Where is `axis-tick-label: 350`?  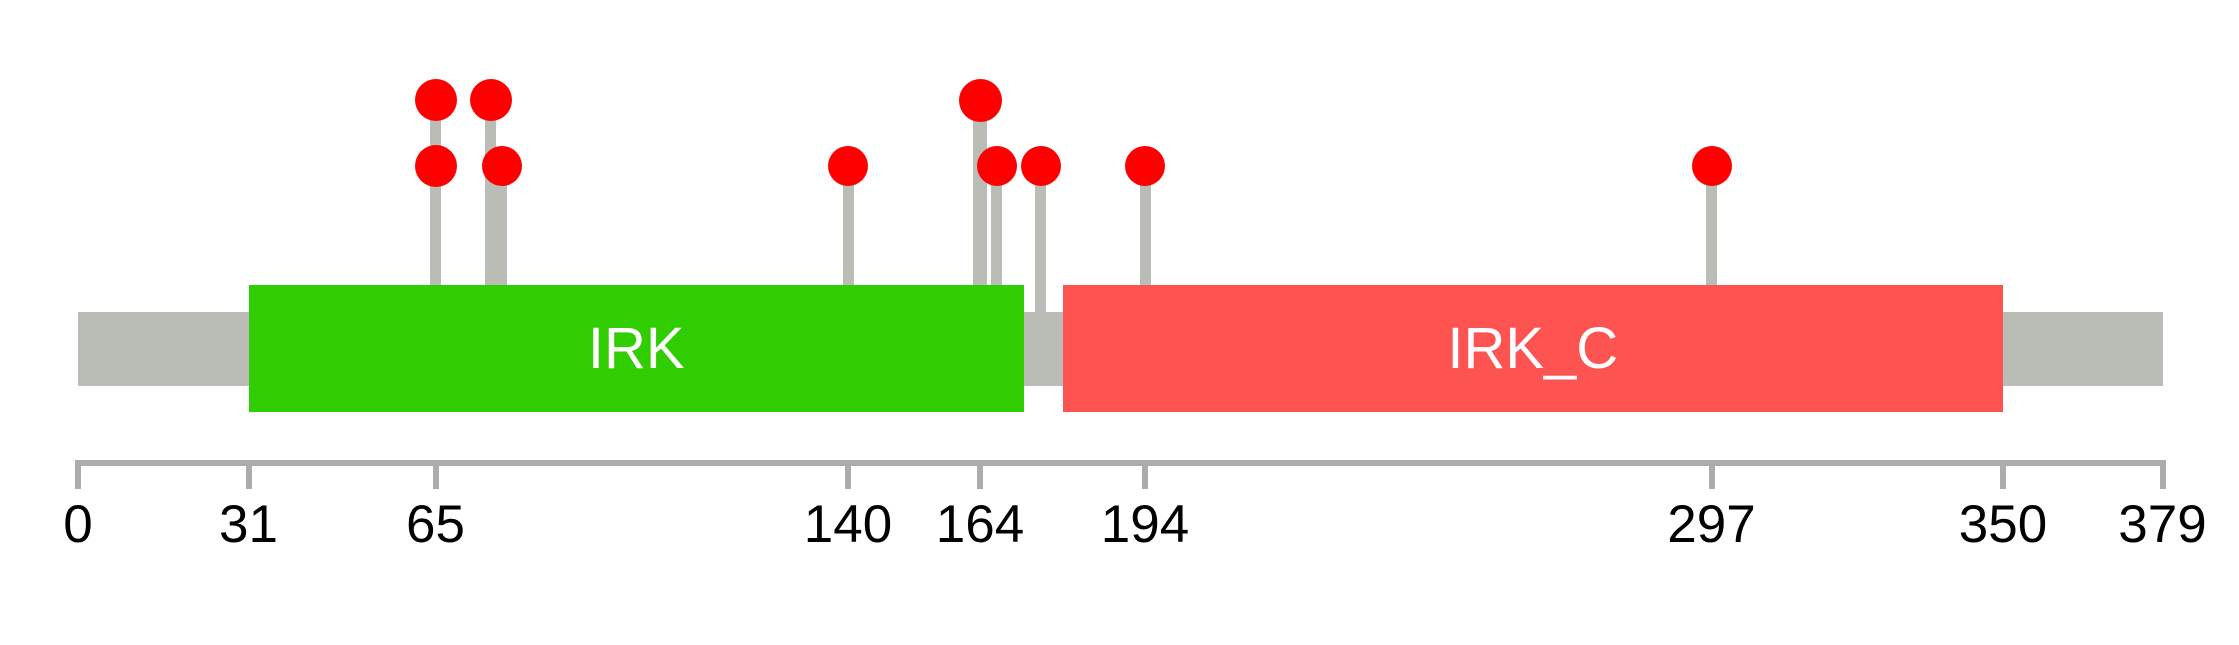 axis-tick-label: 350 is located at coordinates (2003, 524).